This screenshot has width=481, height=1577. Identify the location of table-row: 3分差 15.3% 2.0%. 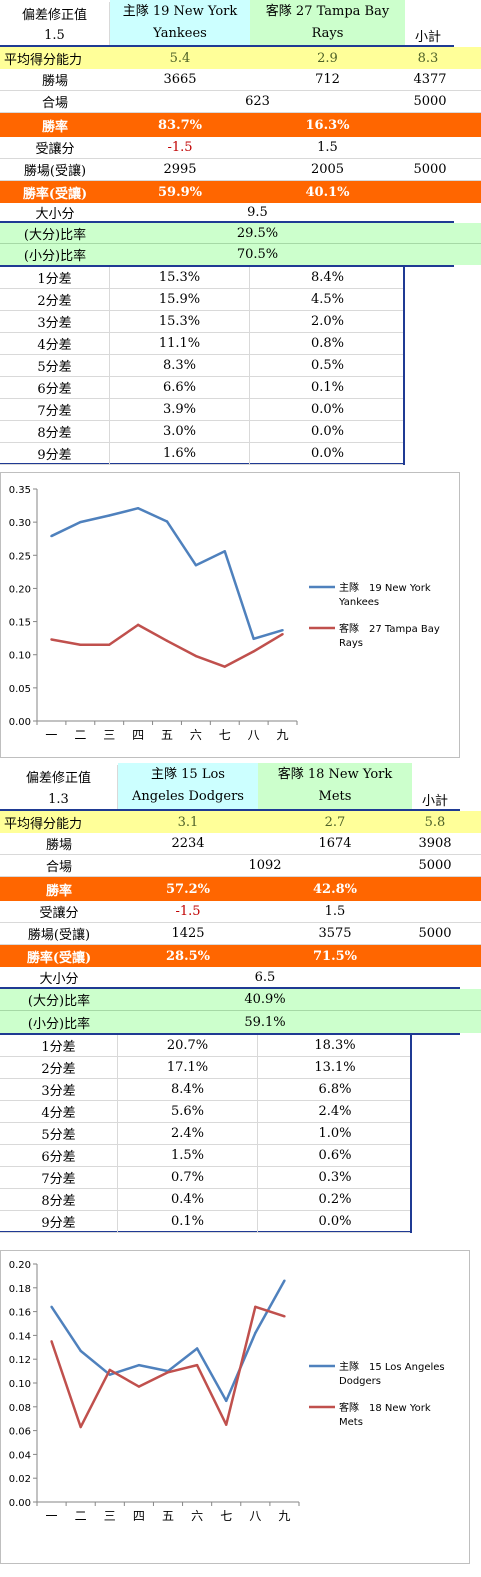
(201, 322).